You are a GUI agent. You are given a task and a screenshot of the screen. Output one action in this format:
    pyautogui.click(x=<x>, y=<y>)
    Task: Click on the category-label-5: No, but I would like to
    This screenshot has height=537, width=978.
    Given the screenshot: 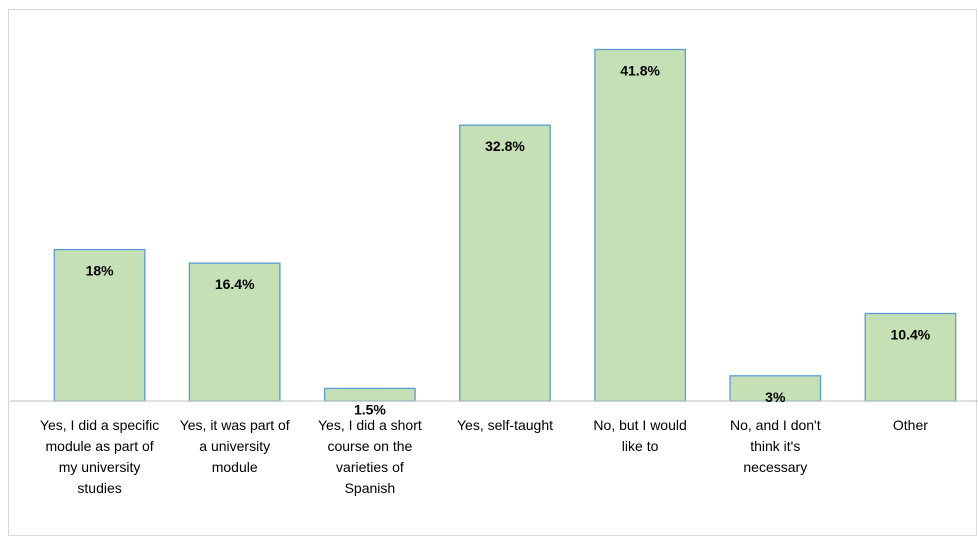 What is the action you would take?
    pyautogui.click(x=639, y=435)
    